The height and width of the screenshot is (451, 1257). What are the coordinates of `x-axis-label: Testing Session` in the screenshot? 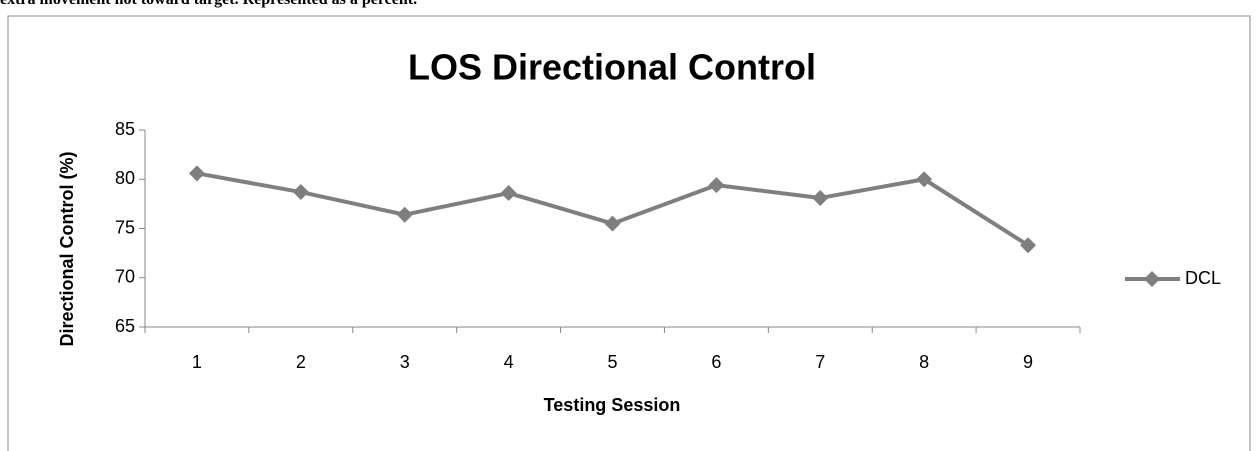 It's located at (612, 405).